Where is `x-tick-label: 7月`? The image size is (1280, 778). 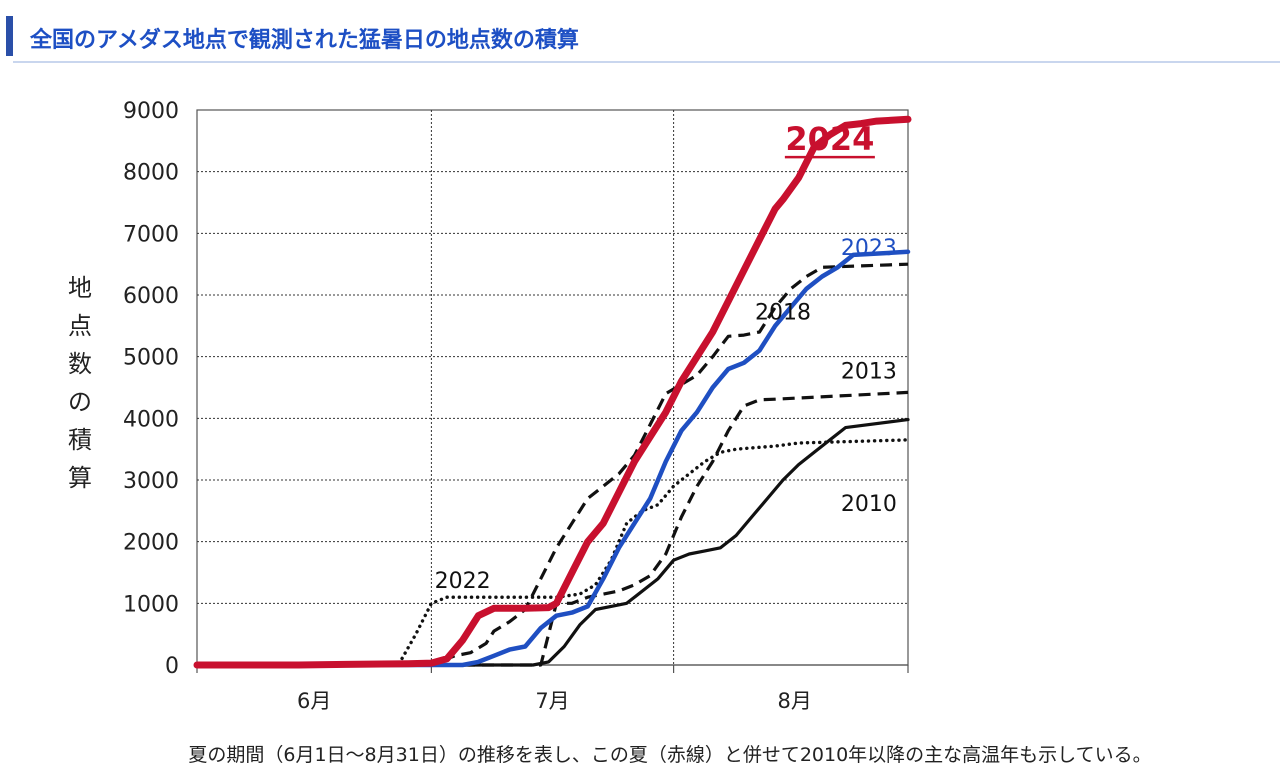 x-tick-label: 7月 is located at coordinates (552, 701).